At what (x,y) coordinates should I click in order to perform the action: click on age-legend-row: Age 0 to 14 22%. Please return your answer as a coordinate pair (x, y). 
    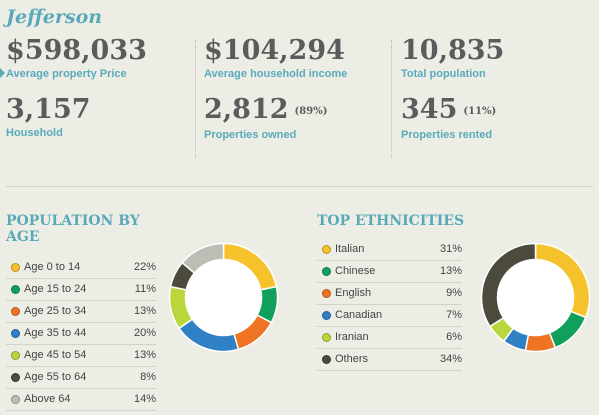
    Looking at the image, I should click on (81, 268).